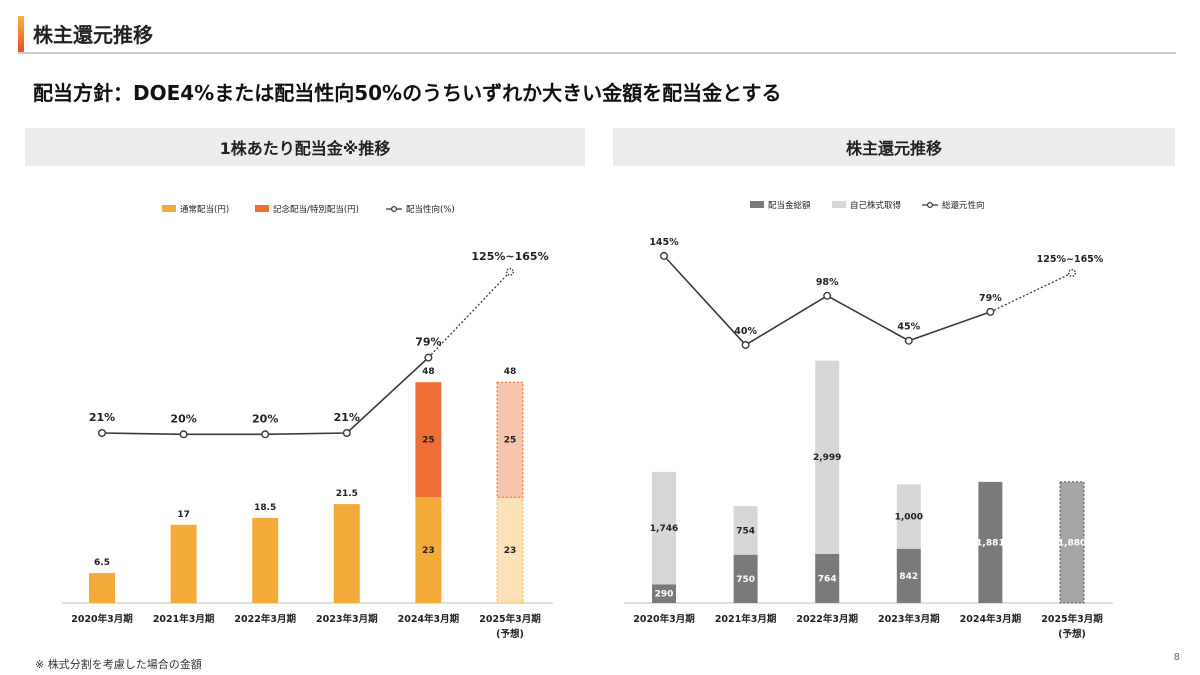 This screenshot has width=1200, height=675. I want to click on left-bar-total-label-2: 18.5, so click(265, 508).